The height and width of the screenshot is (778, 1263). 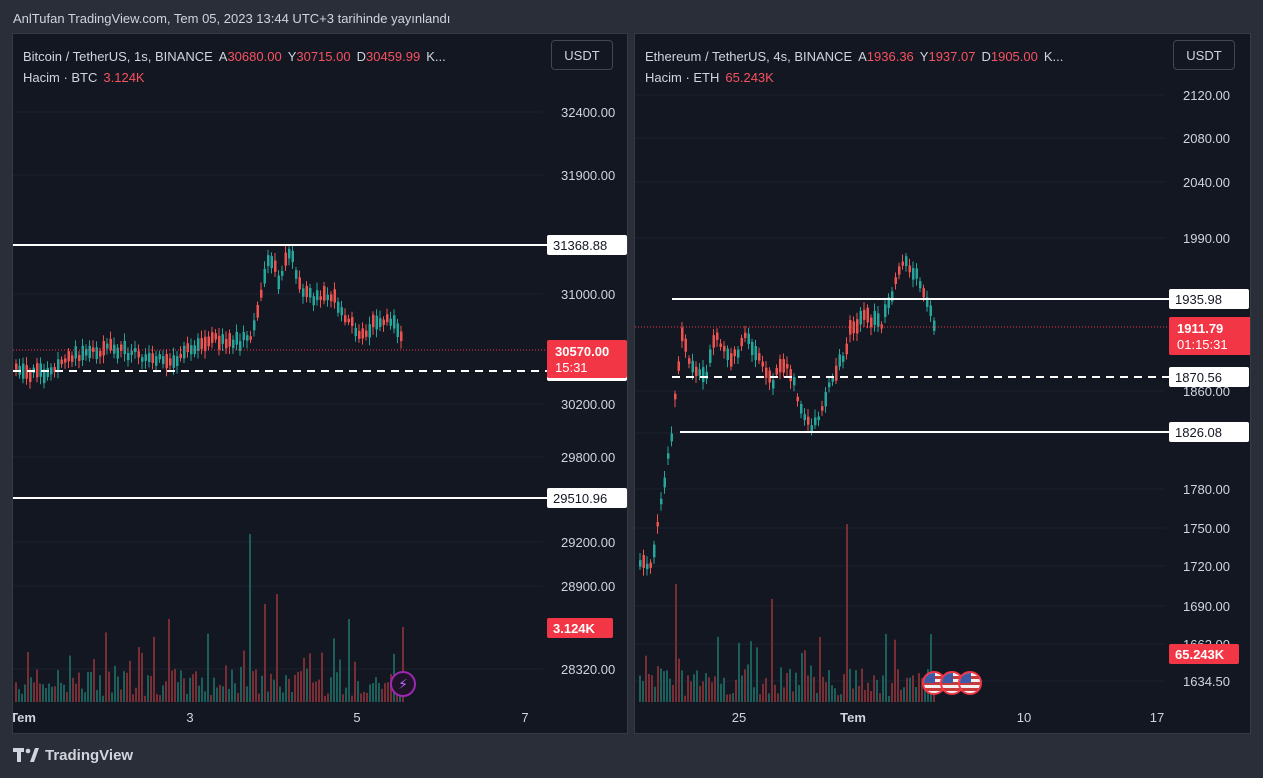 What do you see at coordinates (749, 56) in the screenshot?
I see `eth-symbol: Ethereum / TetherUS, 4s, BINANCE` at bounding box center [749, 56].